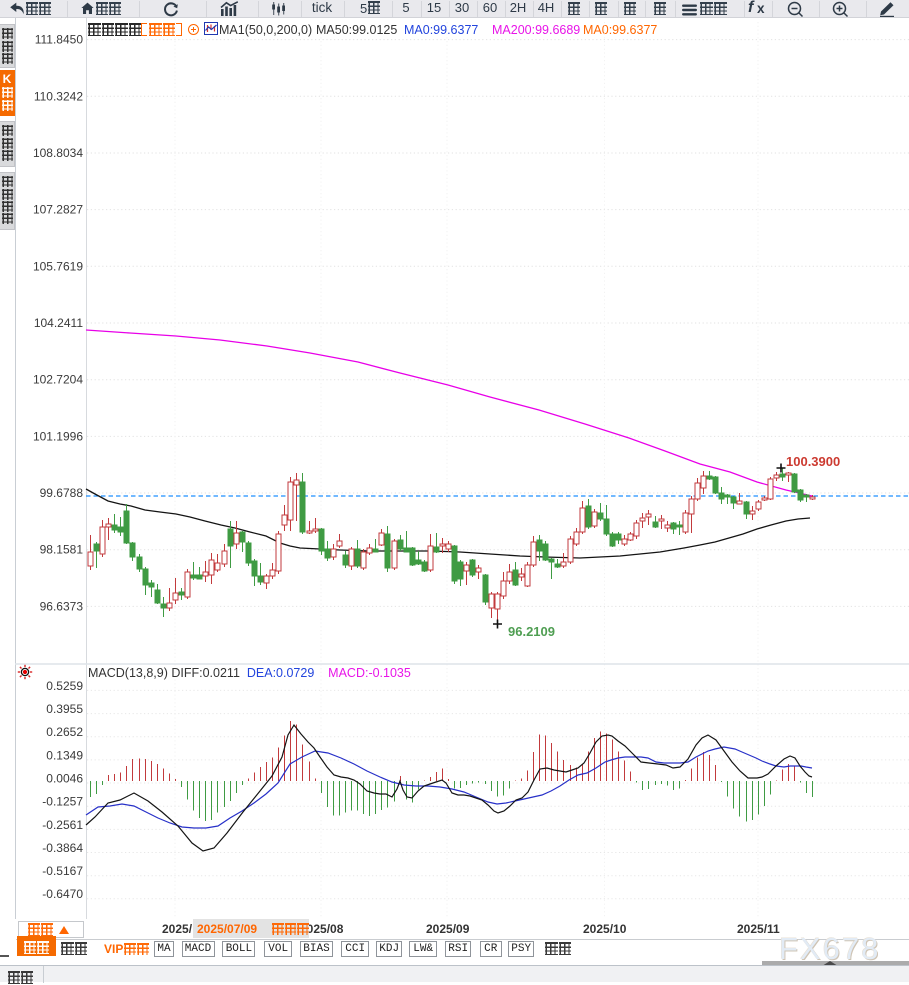  What do you see at coordinates (64, 709) in the screenshot?
I see `svg-text: 0.3955` at bounding box center [64, 709].